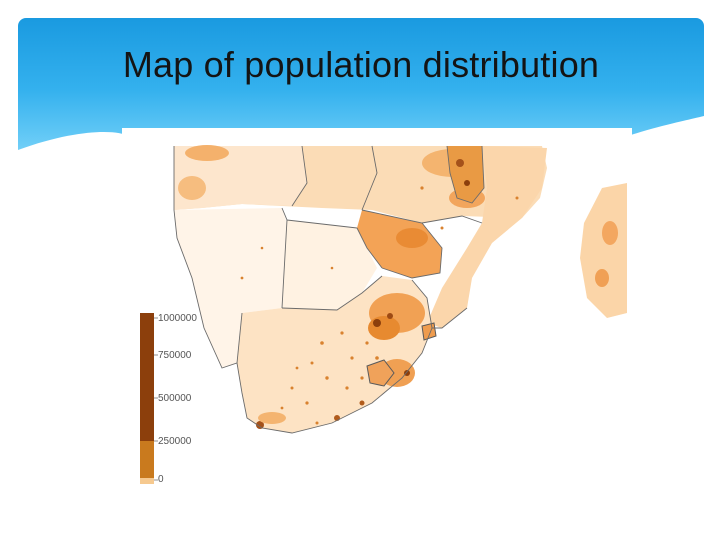 The width and height of the screenshot is (720, 540). Describe the element at coordinates (465, 174) in the screenshot. I see `region-malawi` at that location.